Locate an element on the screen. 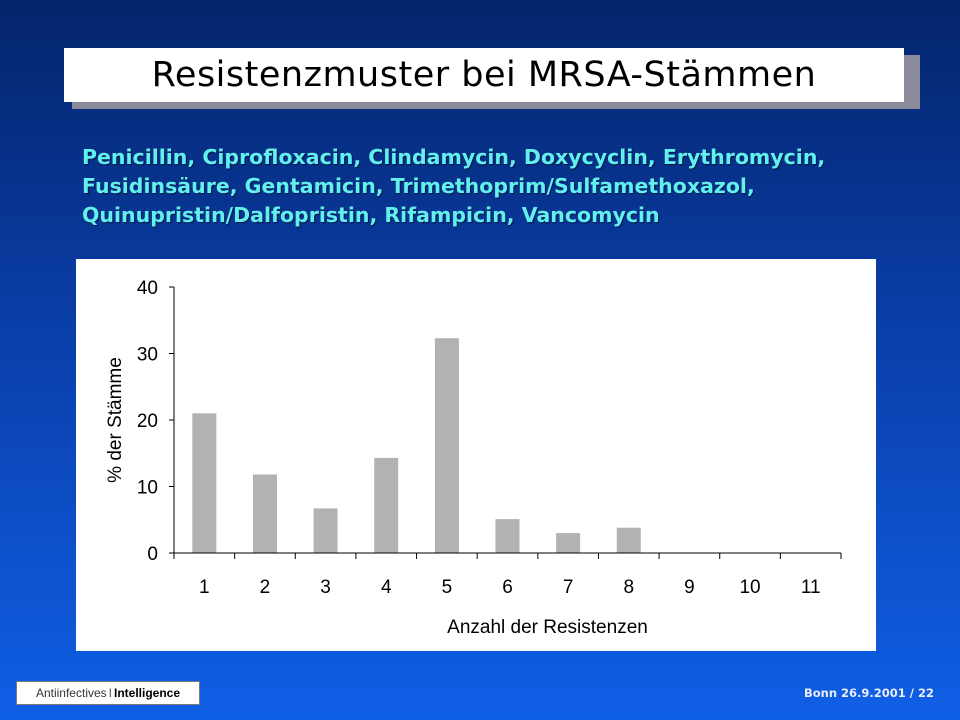 Image resolution: width=960 pixels, height=720 pixels. x-tick-label: 2 is located at coordinates (265, 587).